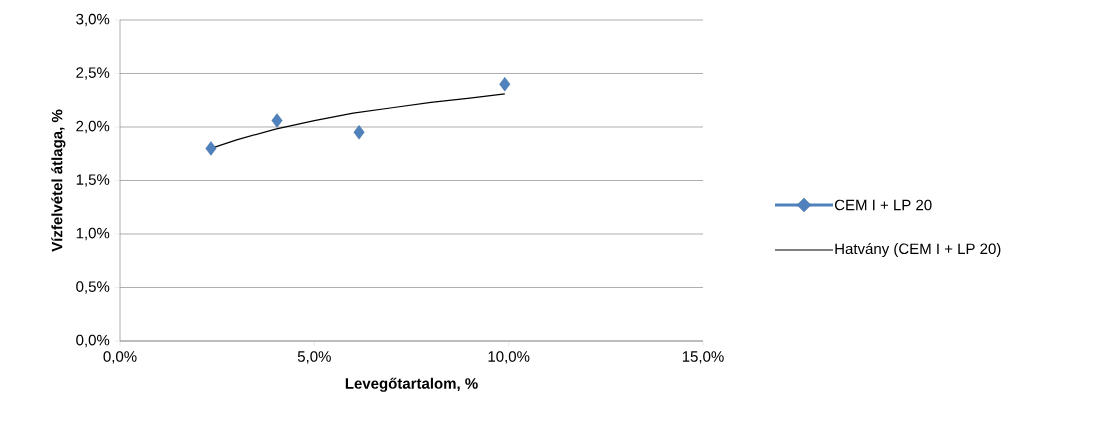  What do you see at coordinates (93, 341) in the screenshot?
I see `y-tick-label: 0,0%` at bounding box center [93, 341].